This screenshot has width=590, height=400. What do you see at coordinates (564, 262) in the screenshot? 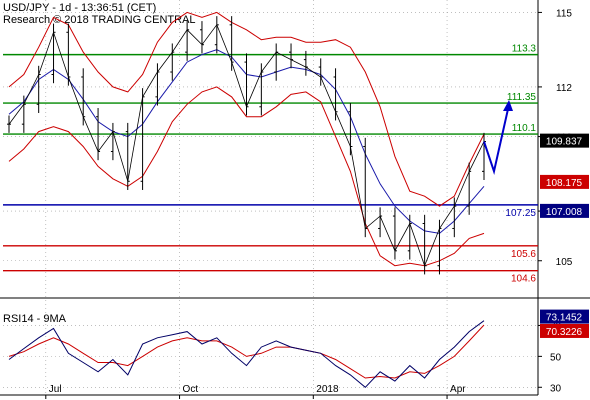
I see `price-tick-label: 105` at bounding box center [564, 262].